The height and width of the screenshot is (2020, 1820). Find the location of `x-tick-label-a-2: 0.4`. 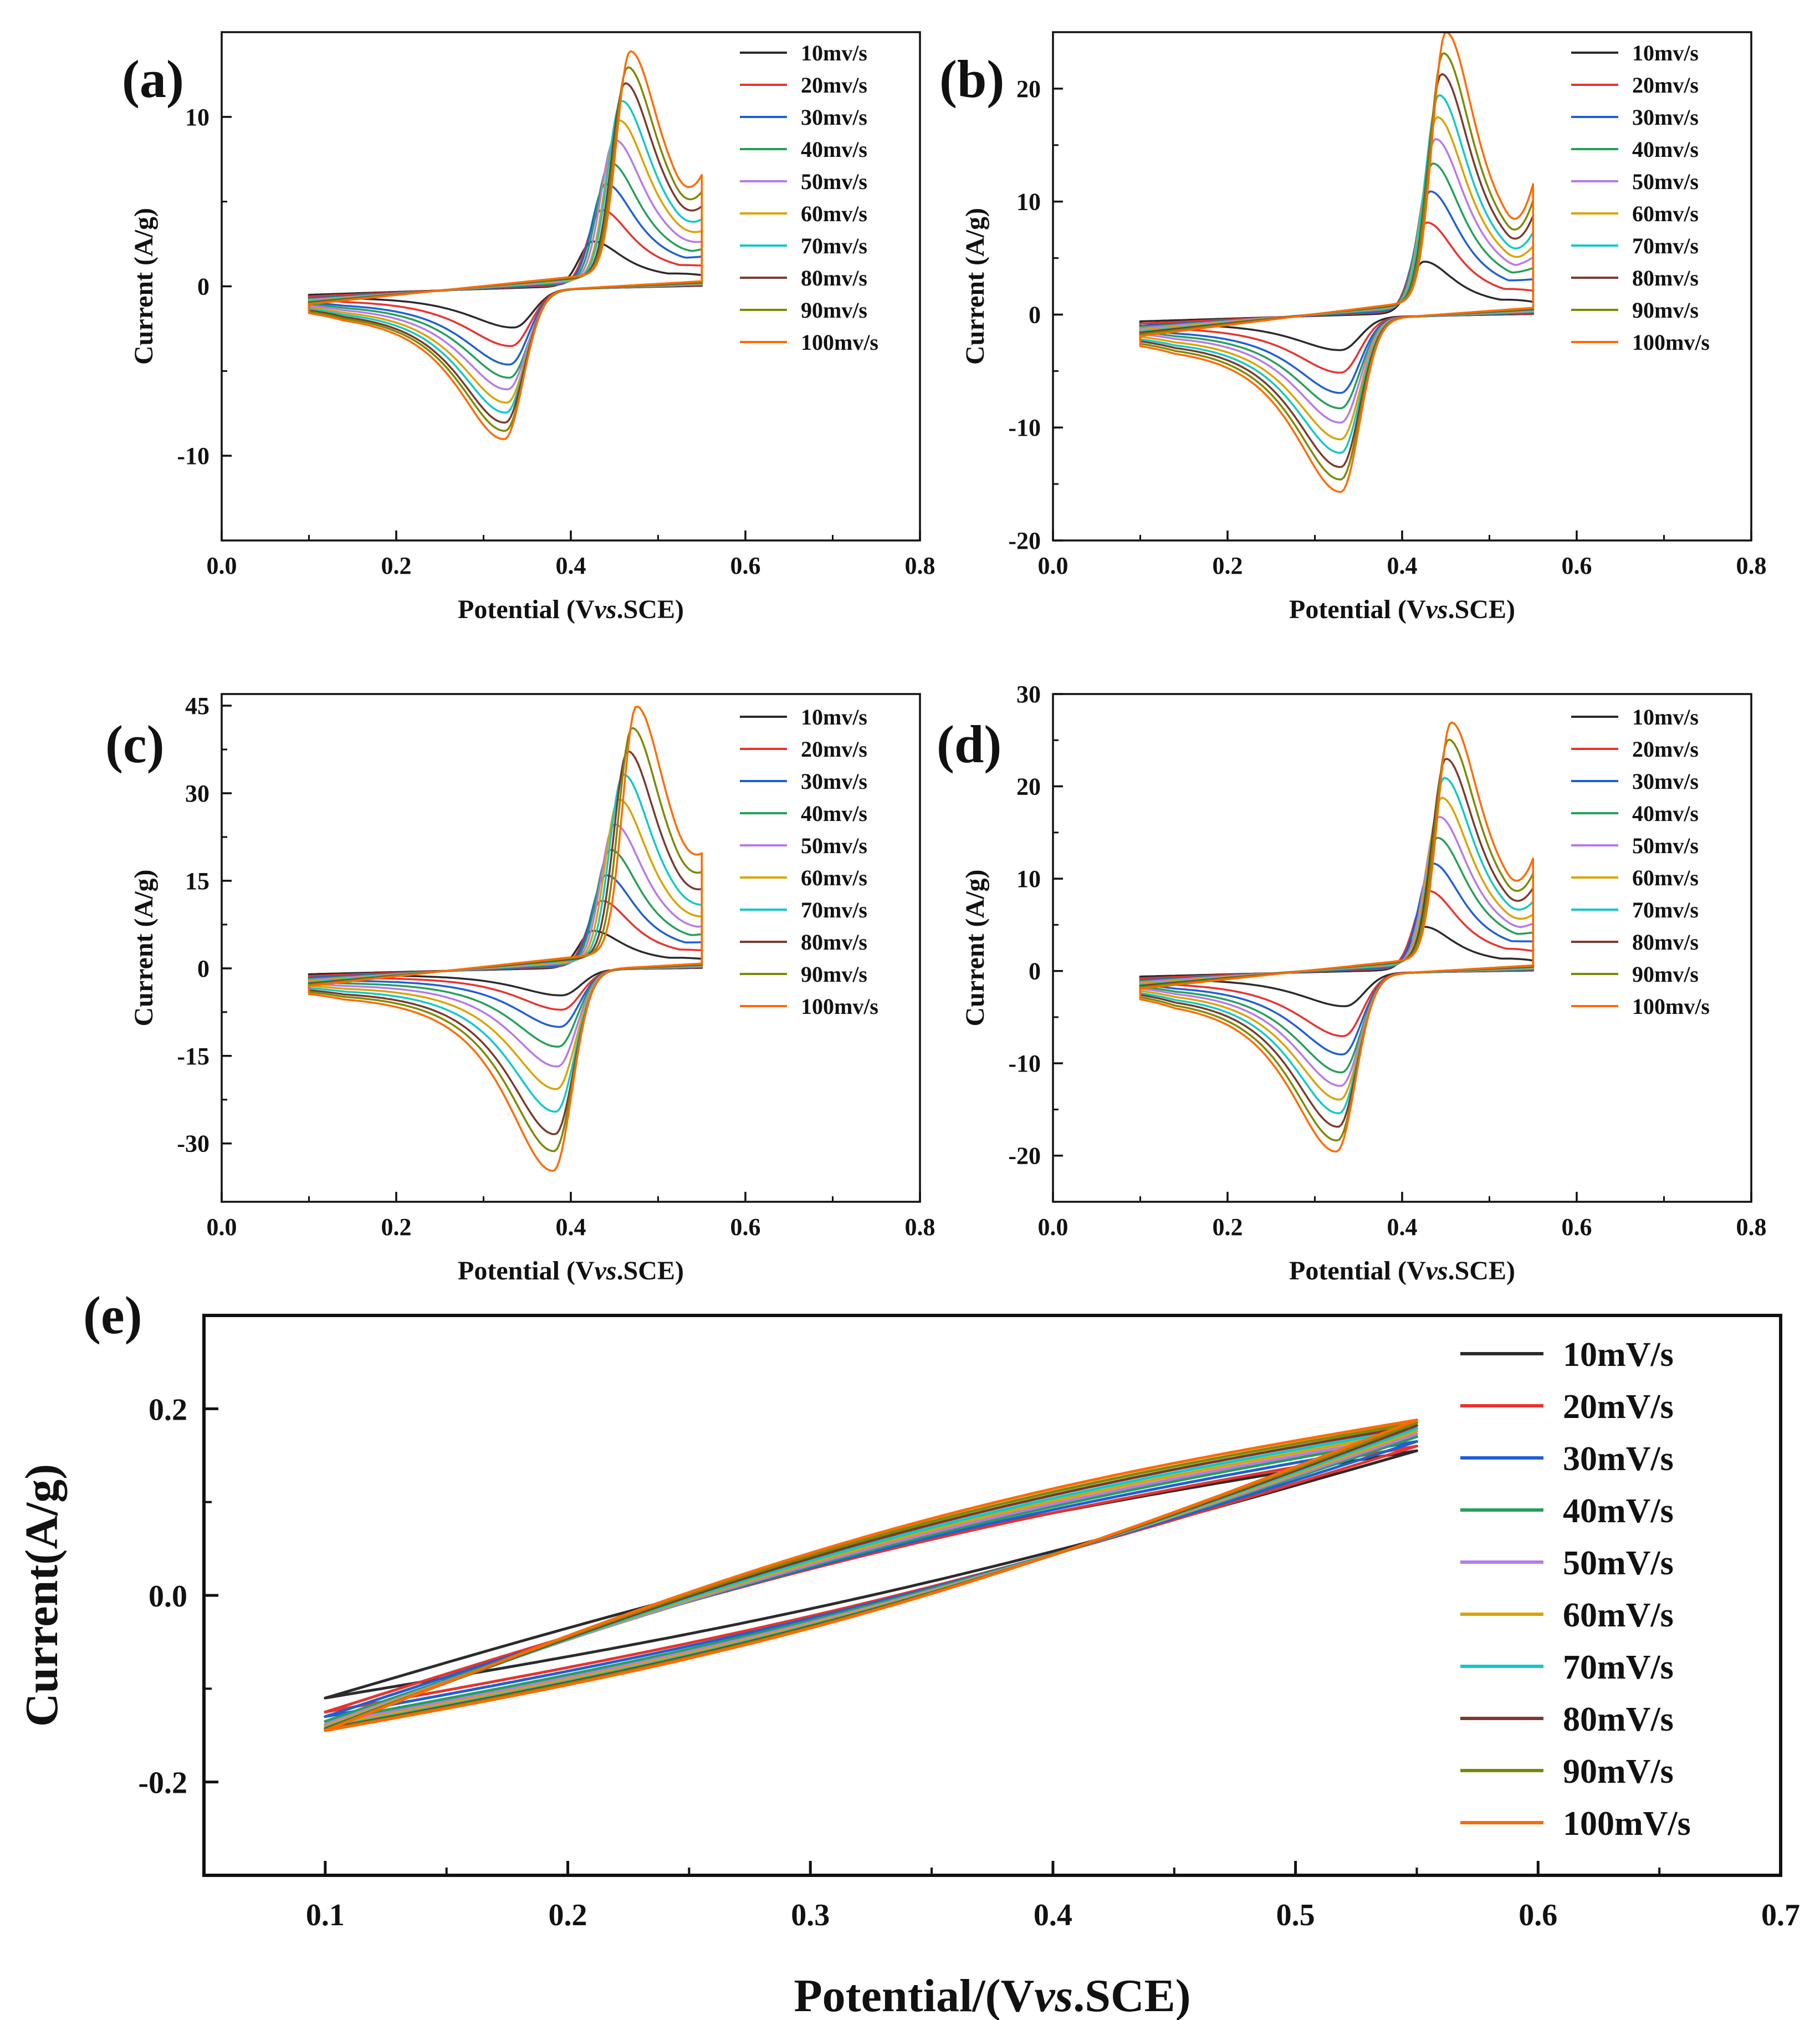

x-tick-label-a-2: 0.4 is located at coordinates (571, 565).